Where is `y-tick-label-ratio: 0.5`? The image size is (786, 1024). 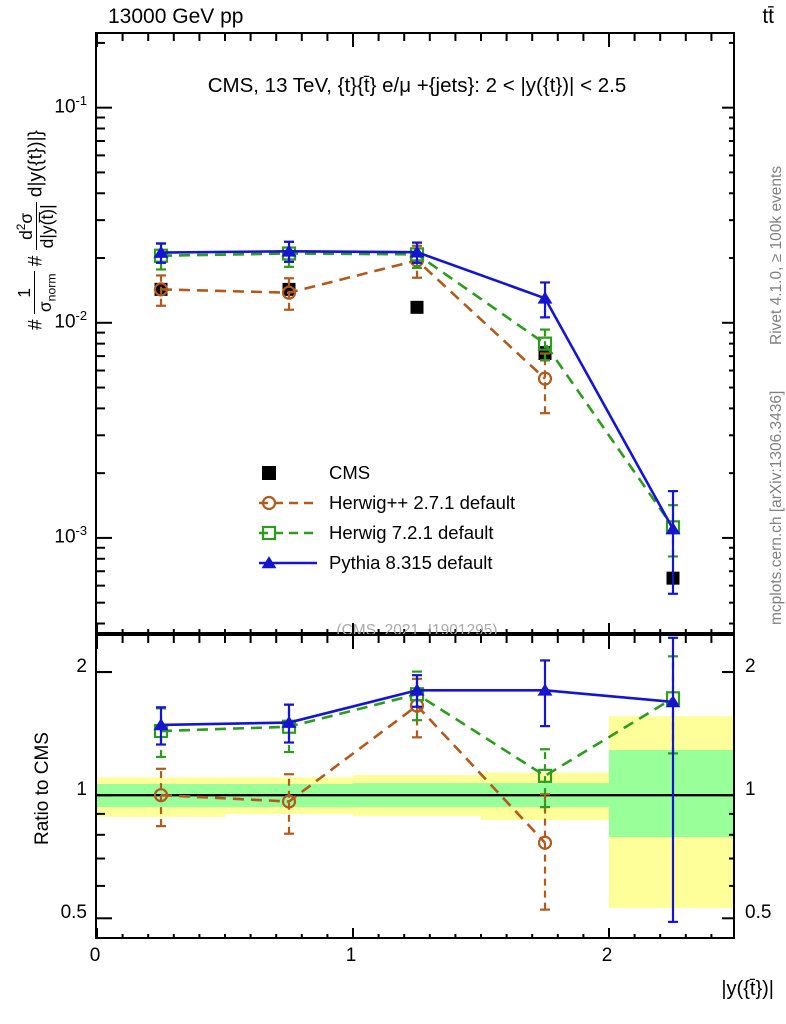 y-tick-label-ratio: 0.5 is located at coordinates (73, 913).